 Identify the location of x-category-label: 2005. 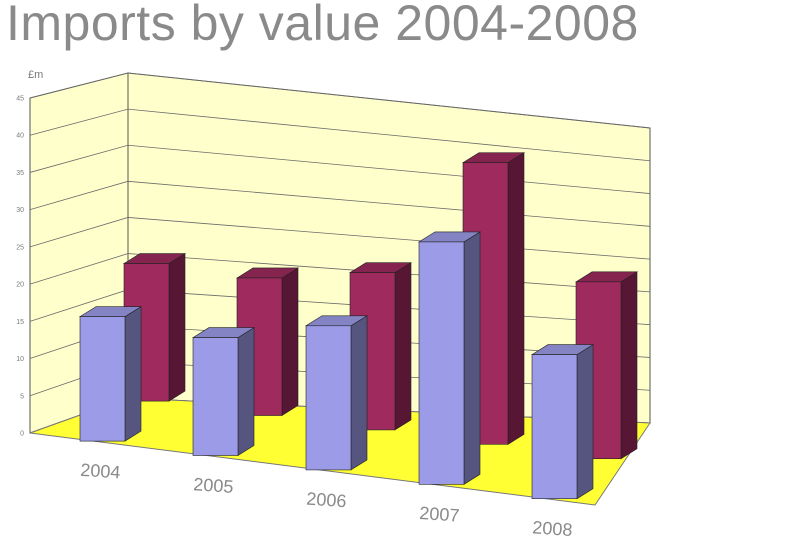
(213, 485).